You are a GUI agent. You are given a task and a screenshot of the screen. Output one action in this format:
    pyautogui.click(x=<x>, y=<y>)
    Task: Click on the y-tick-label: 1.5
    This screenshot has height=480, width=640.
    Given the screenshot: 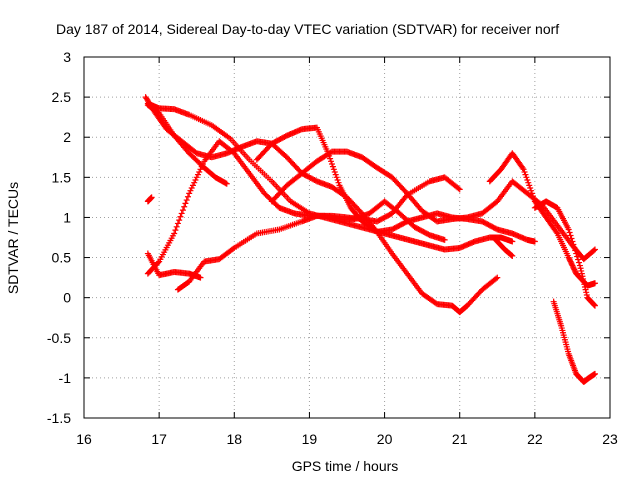 What is the action you would take?
    pyautogui.click(x=62, y=177)
    